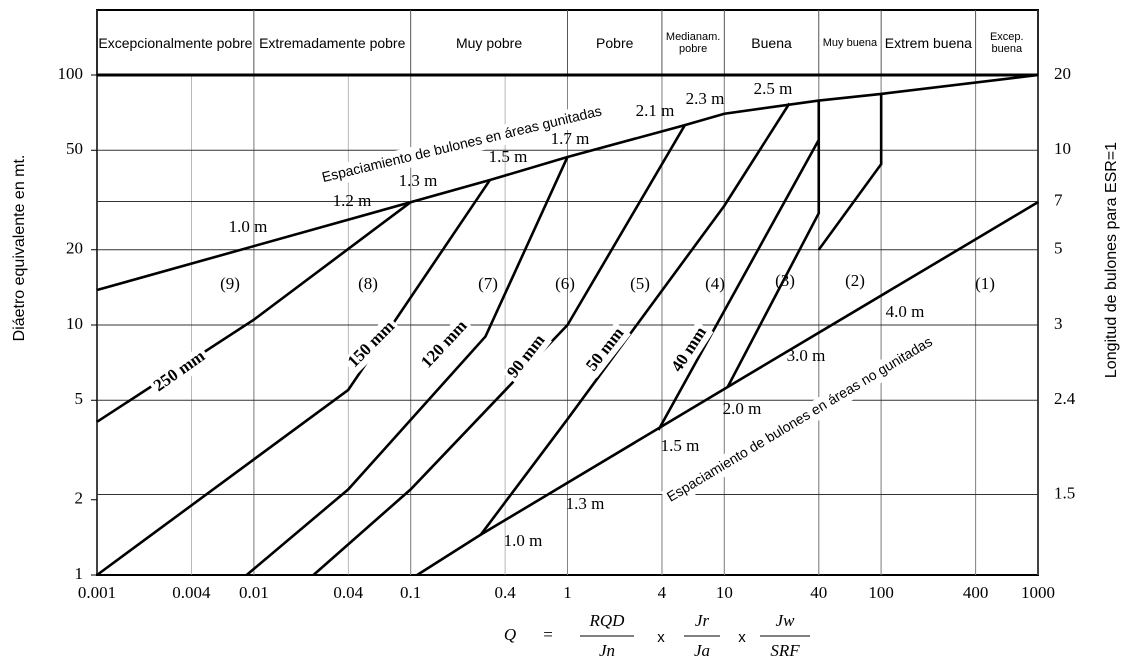  I want to click on x-tick-label: 0.1, so click(410, 592).